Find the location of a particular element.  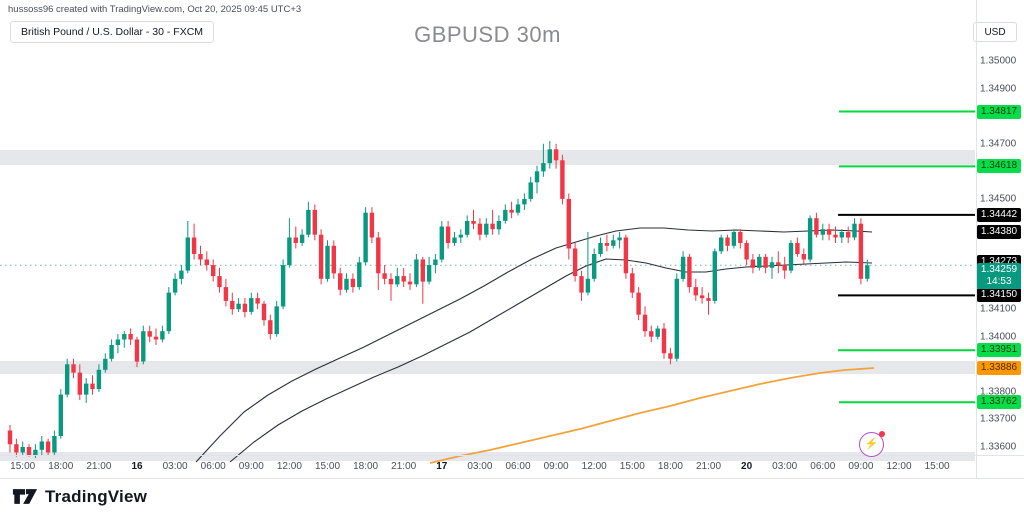

price-axis-separator is located at coordinates (976, 239).